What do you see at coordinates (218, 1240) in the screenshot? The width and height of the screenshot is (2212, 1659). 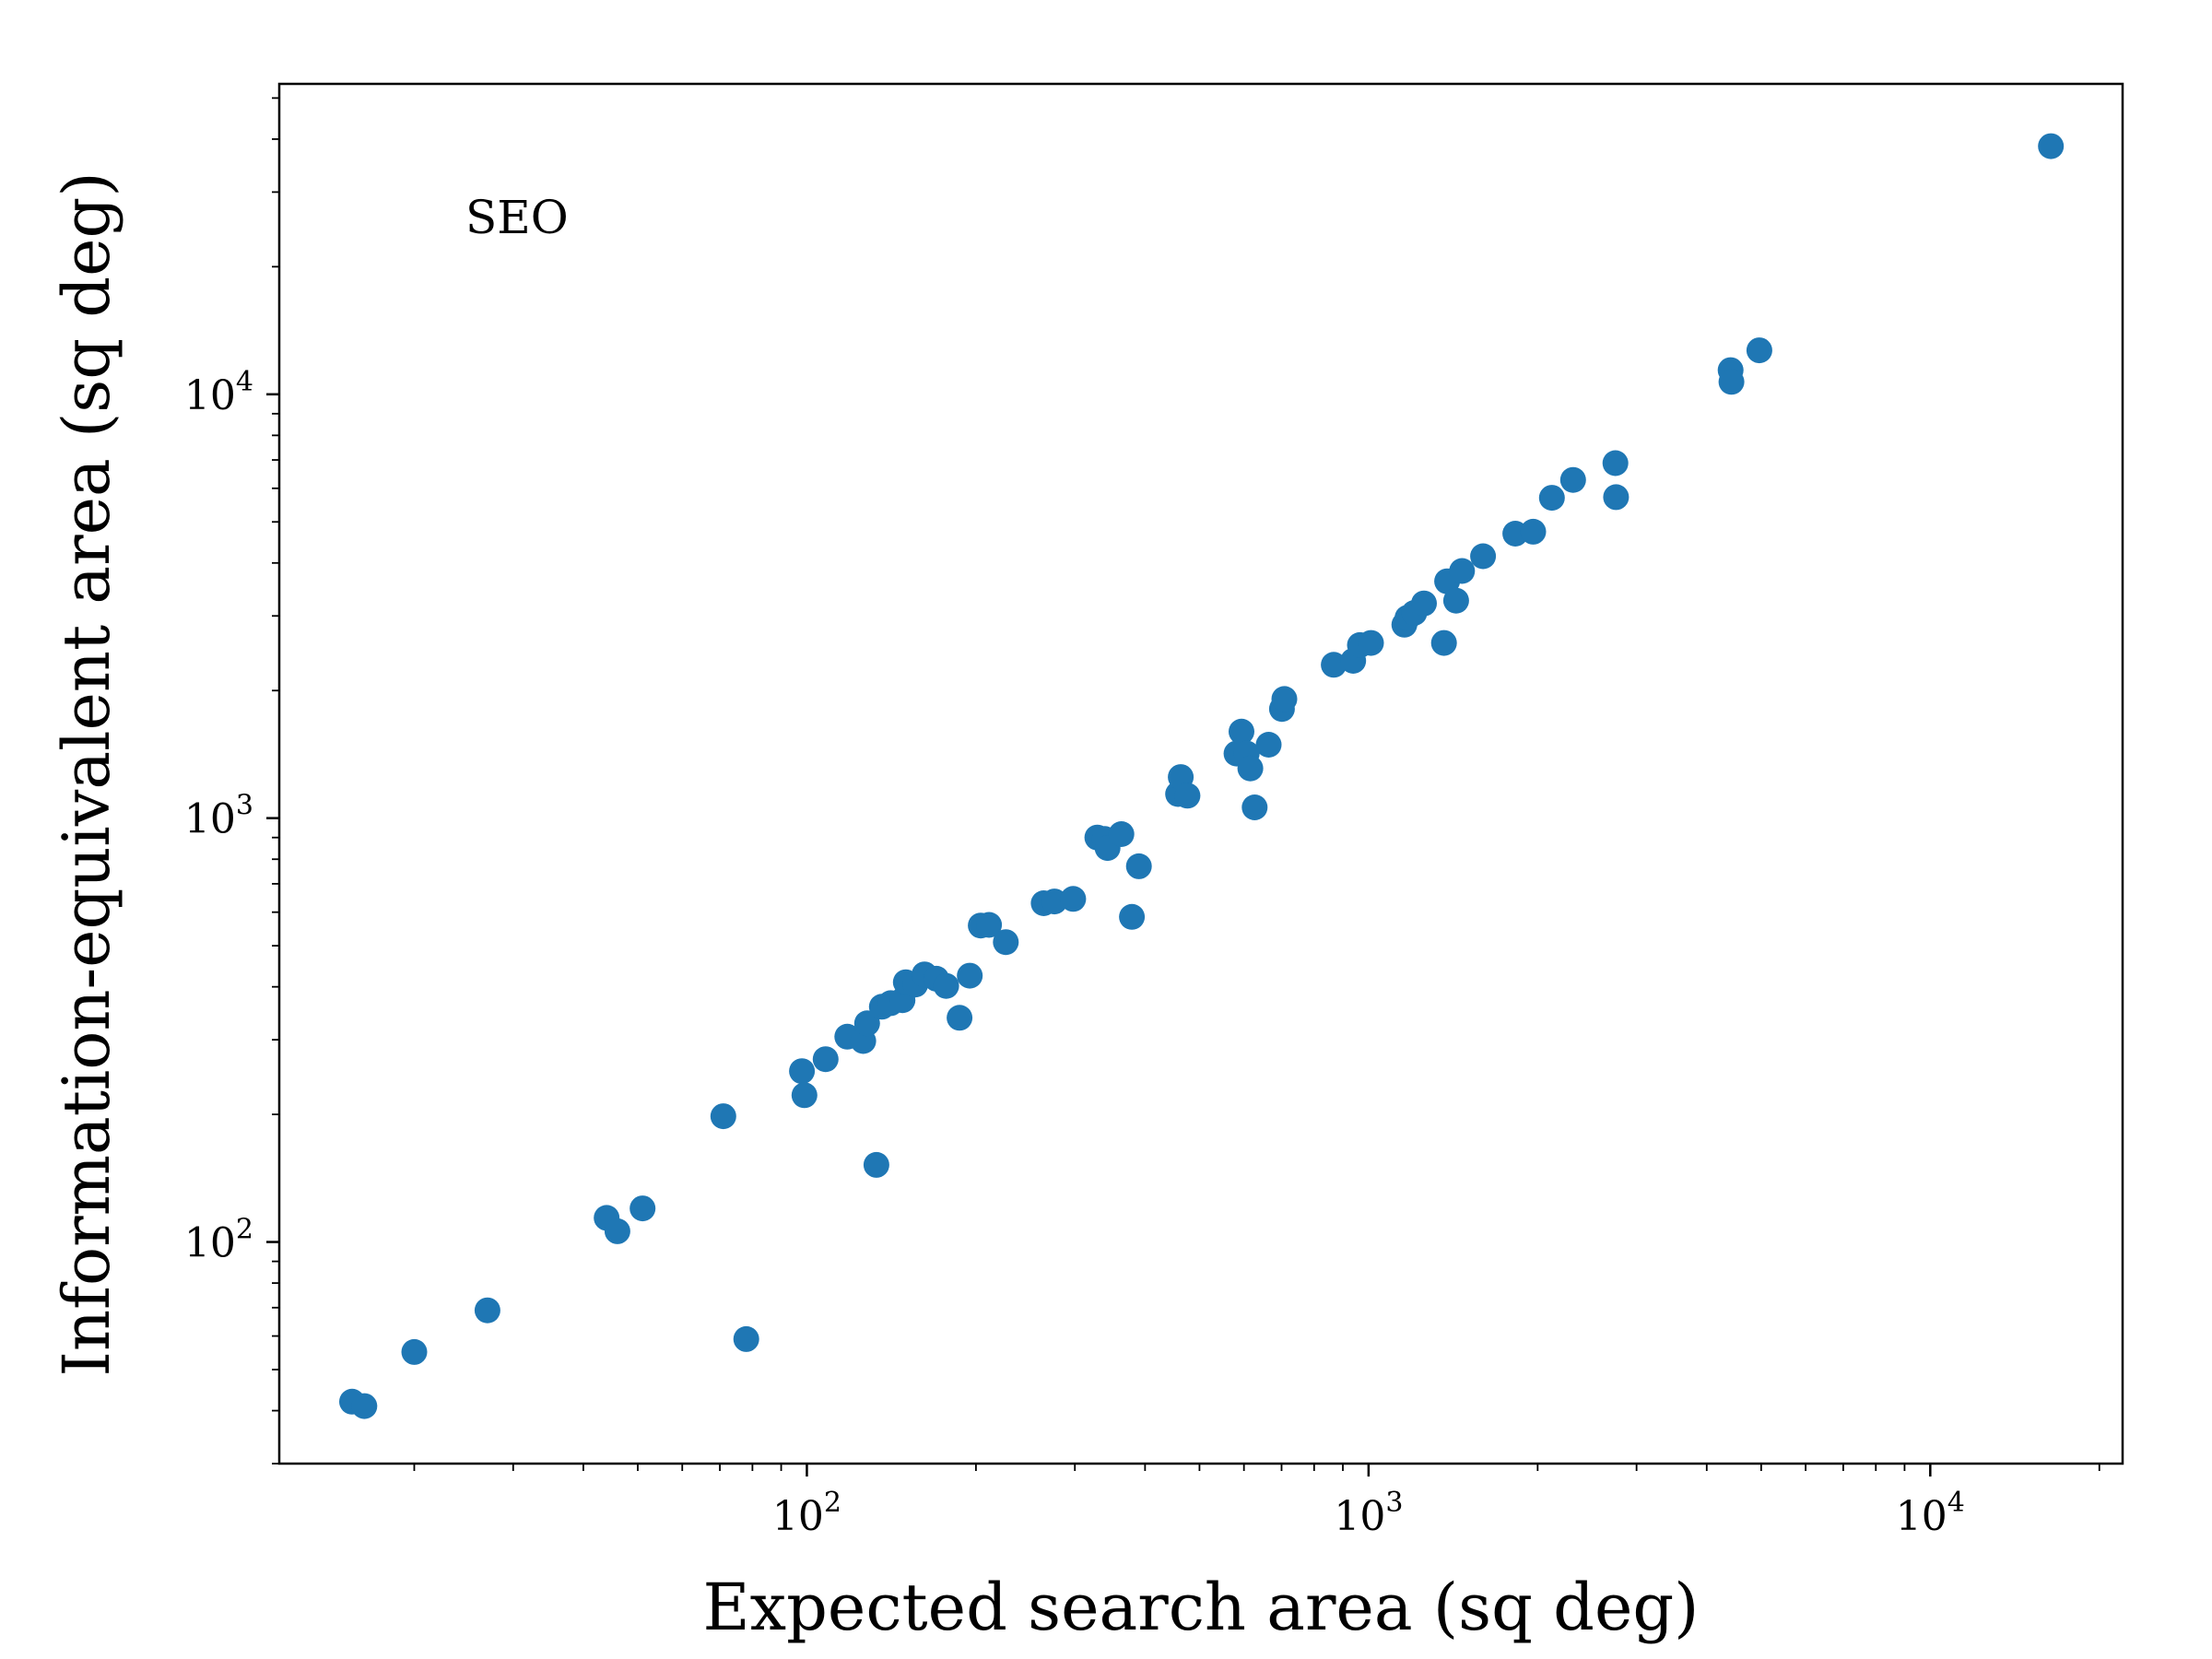 I see `y-tick-label: 10²` at bounding box center [218, 1240].